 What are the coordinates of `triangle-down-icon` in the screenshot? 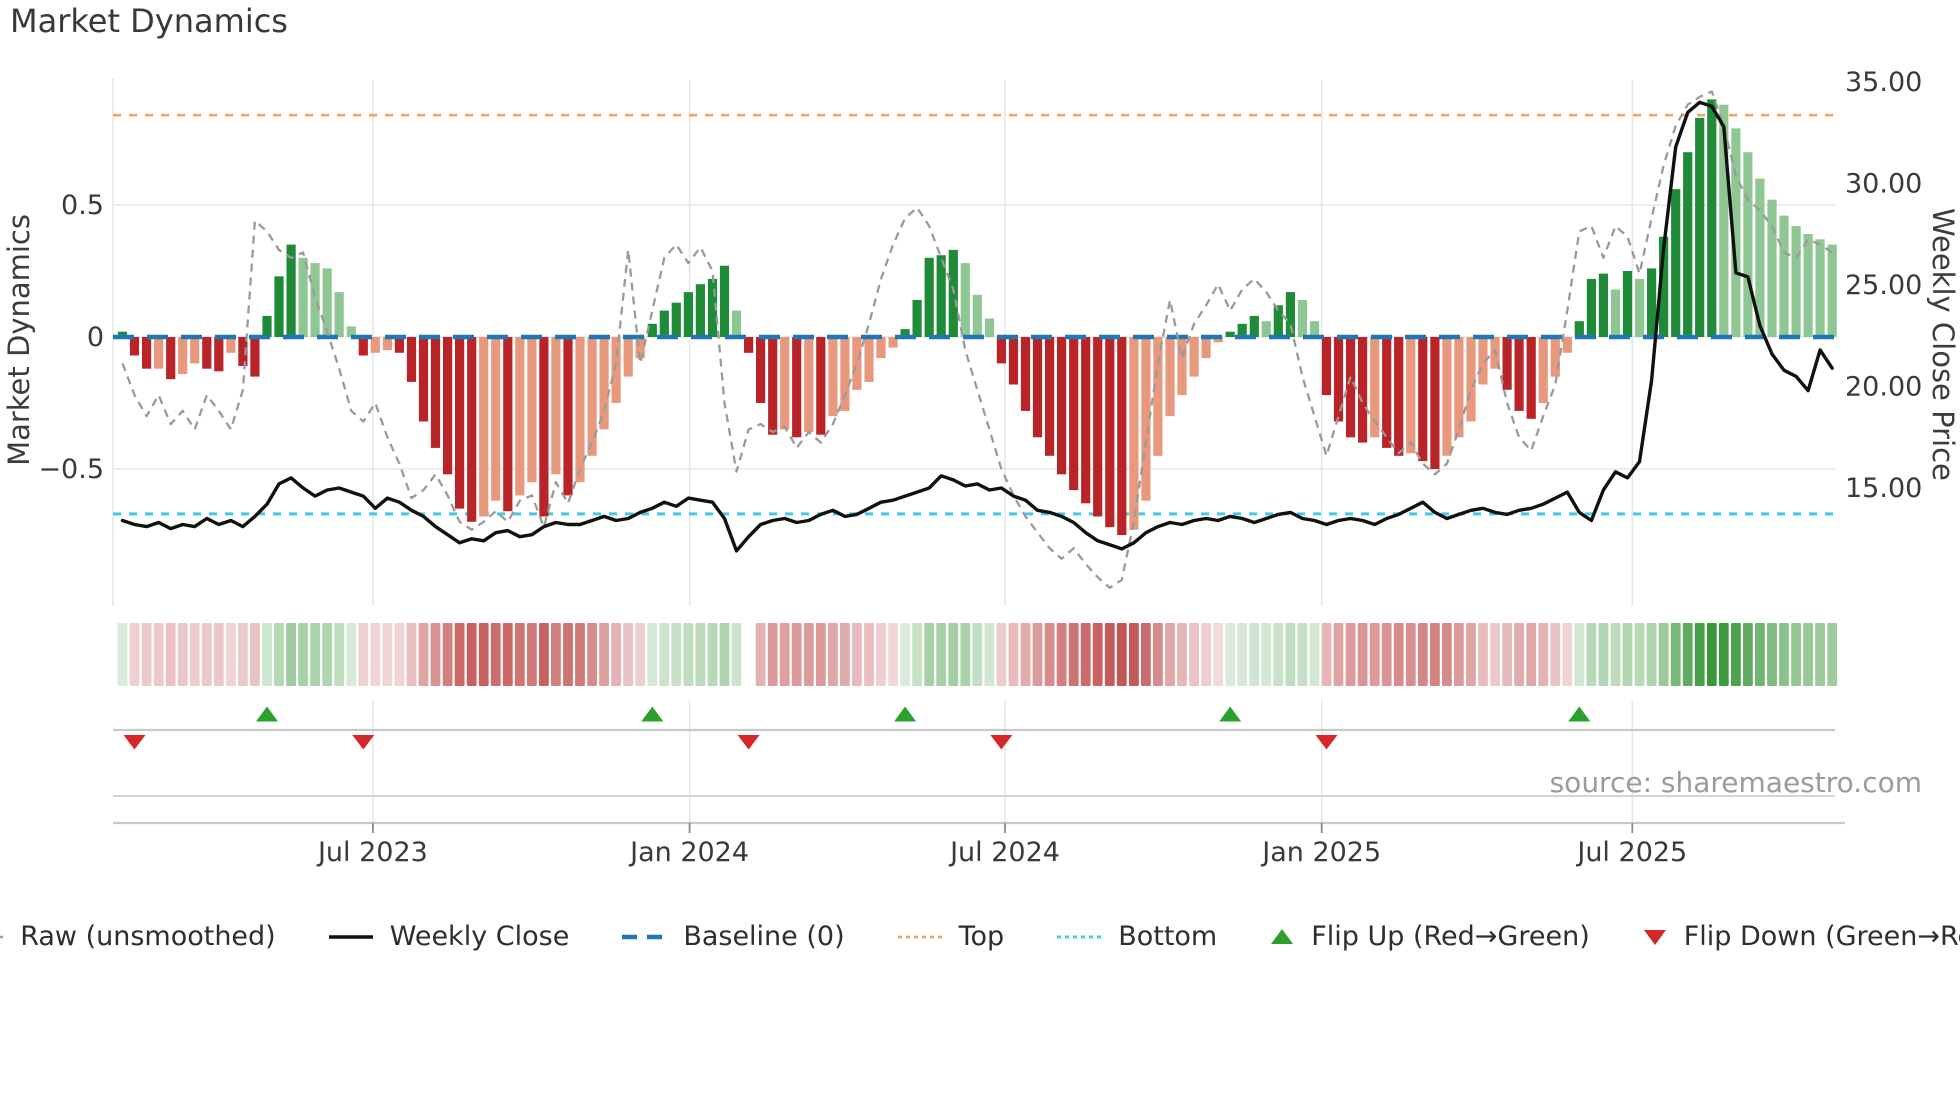 It's located at (1655, 937).